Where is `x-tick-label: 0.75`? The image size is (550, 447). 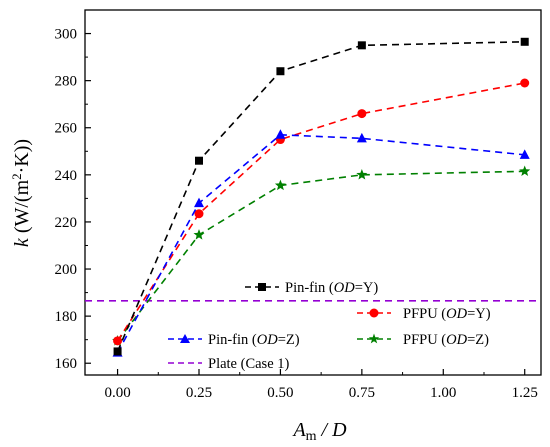 x-tick-label: 0.75 is located at coordinates (362, 393).